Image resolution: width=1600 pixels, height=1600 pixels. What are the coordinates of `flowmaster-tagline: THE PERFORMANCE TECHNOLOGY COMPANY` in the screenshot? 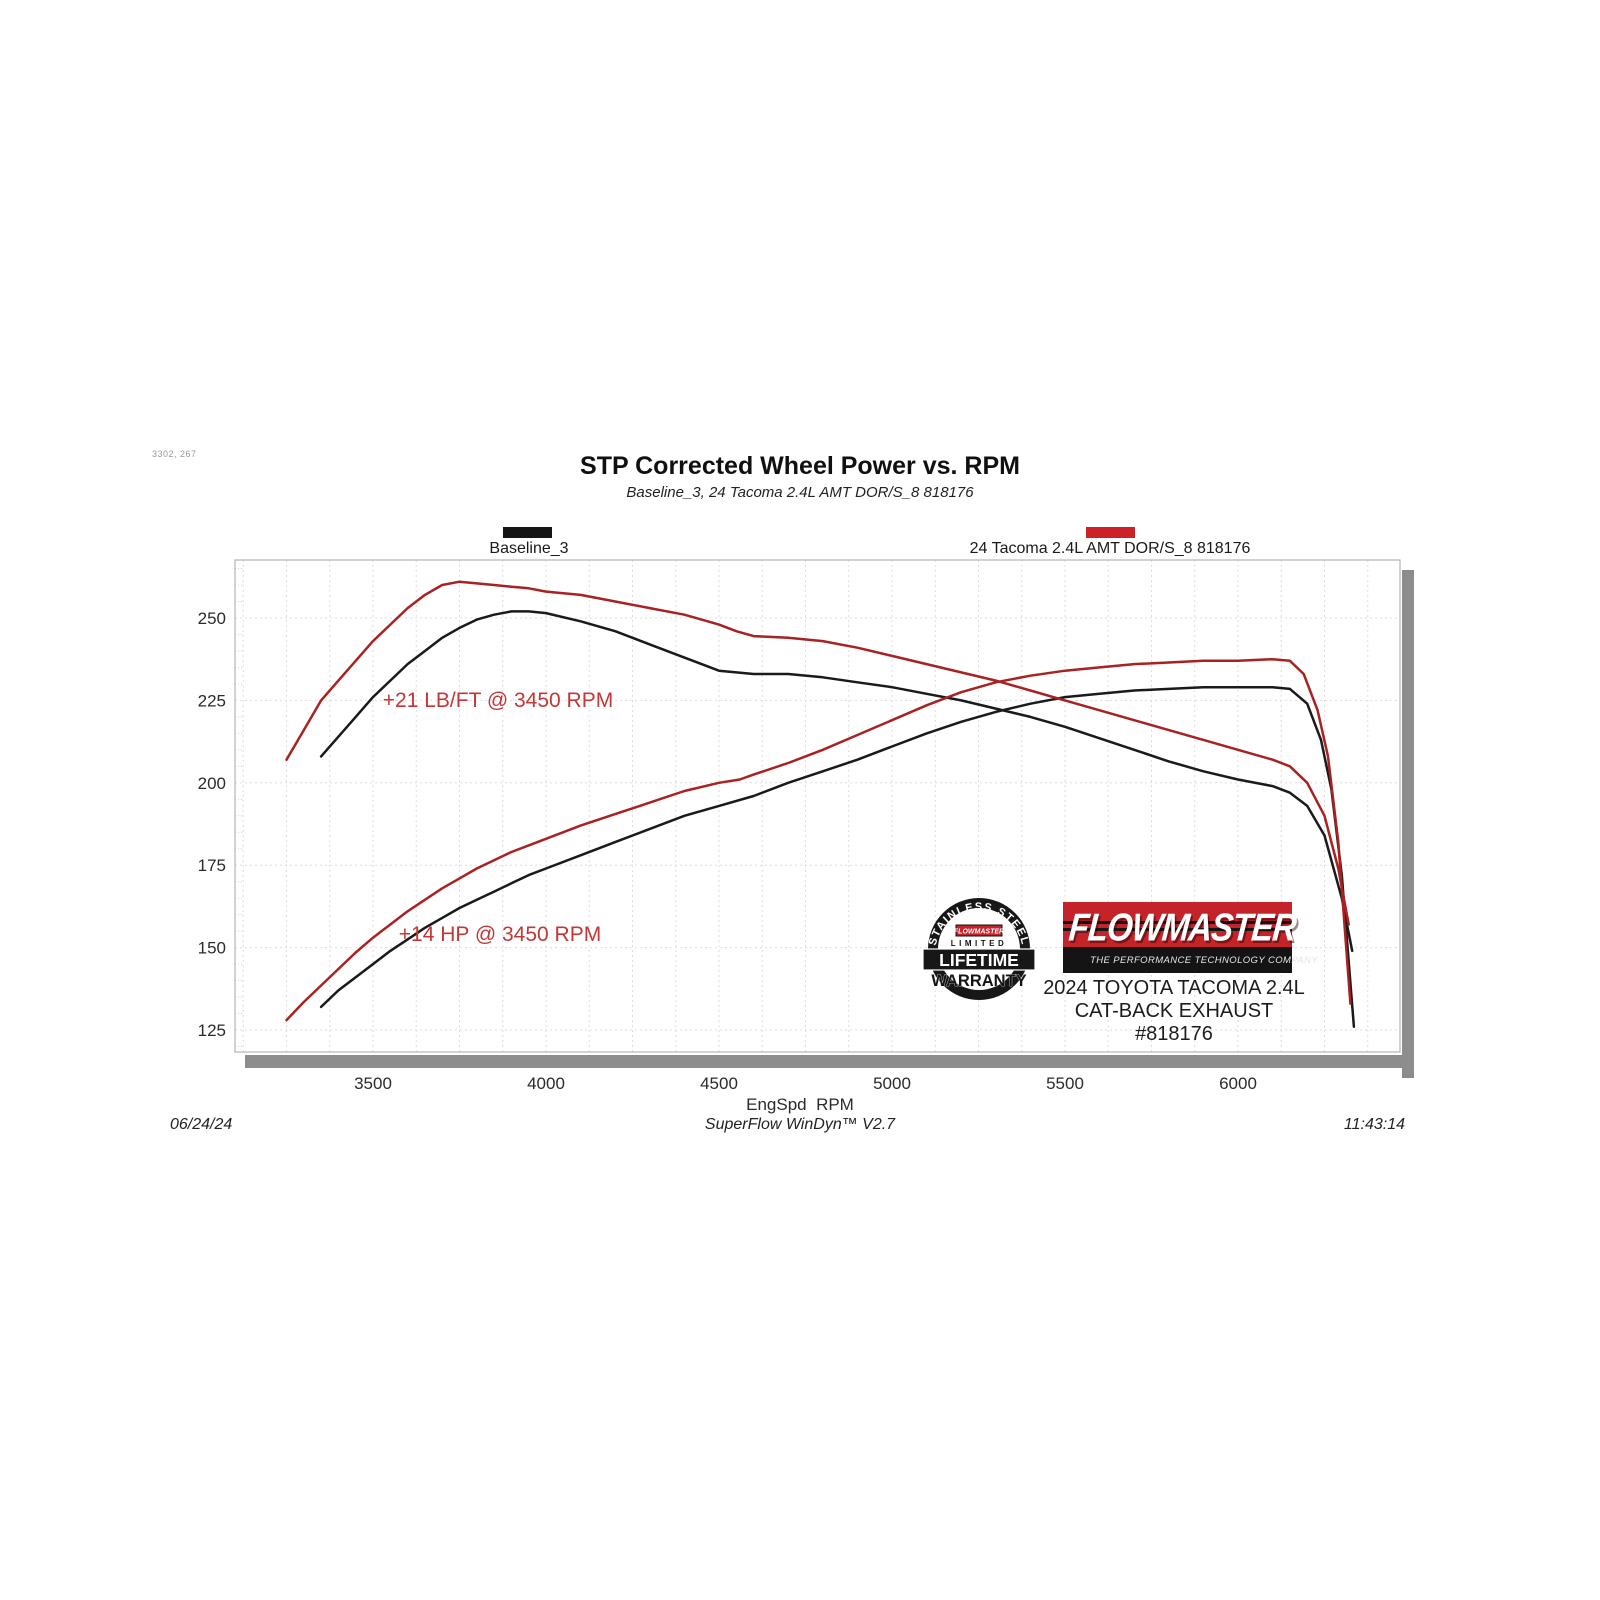 It's located at (1204, 960).